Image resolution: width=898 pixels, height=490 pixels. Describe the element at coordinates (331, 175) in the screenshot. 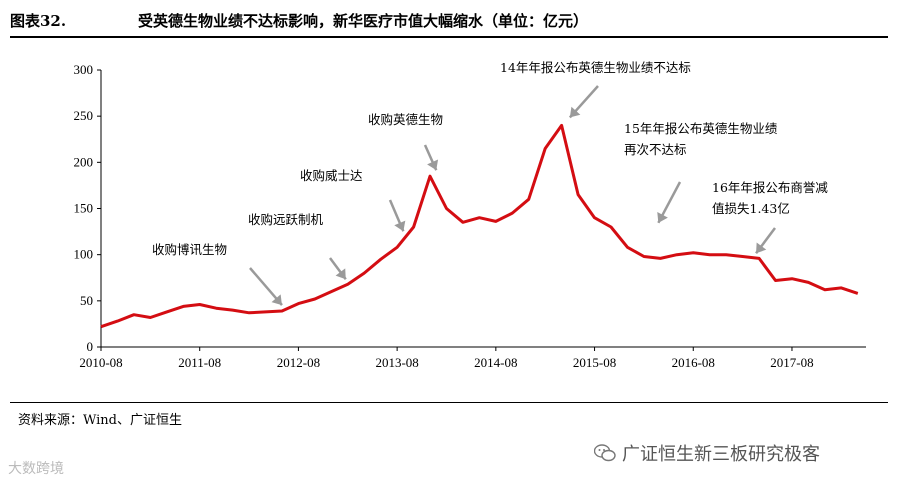

I see `annotation-label: 收购威士达` at that location.